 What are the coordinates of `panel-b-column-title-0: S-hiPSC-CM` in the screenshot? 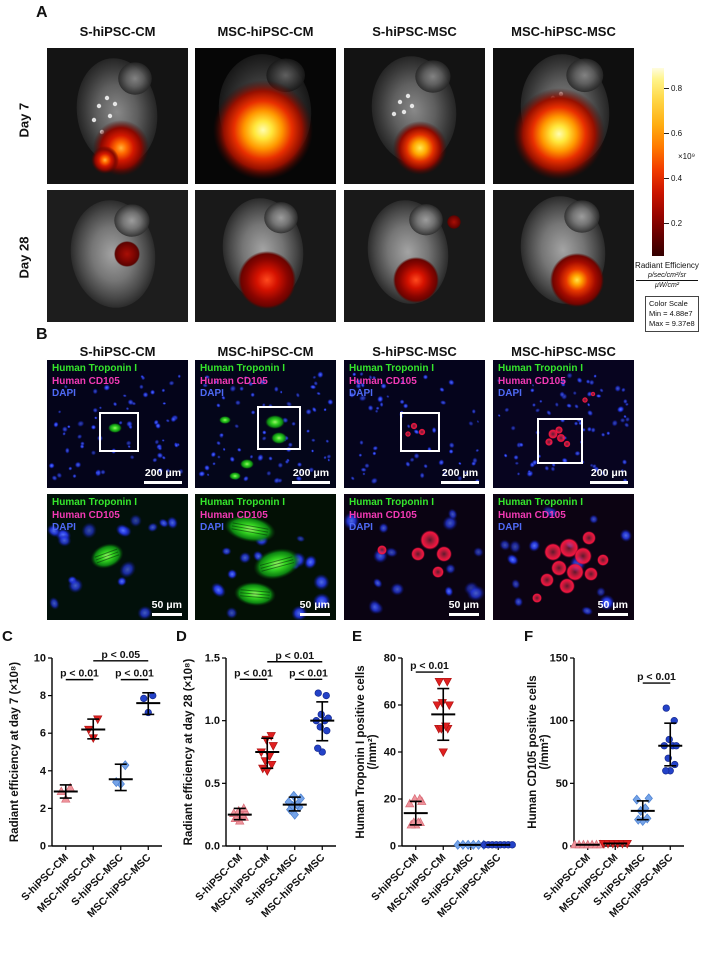 It's located at (117, 351).